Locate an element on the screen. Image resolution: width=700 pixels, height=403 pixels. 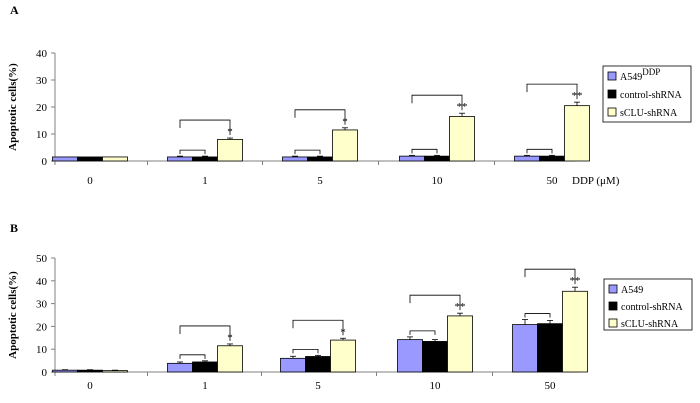
y-tick-label: 50 is located at coordinates (42, 259).